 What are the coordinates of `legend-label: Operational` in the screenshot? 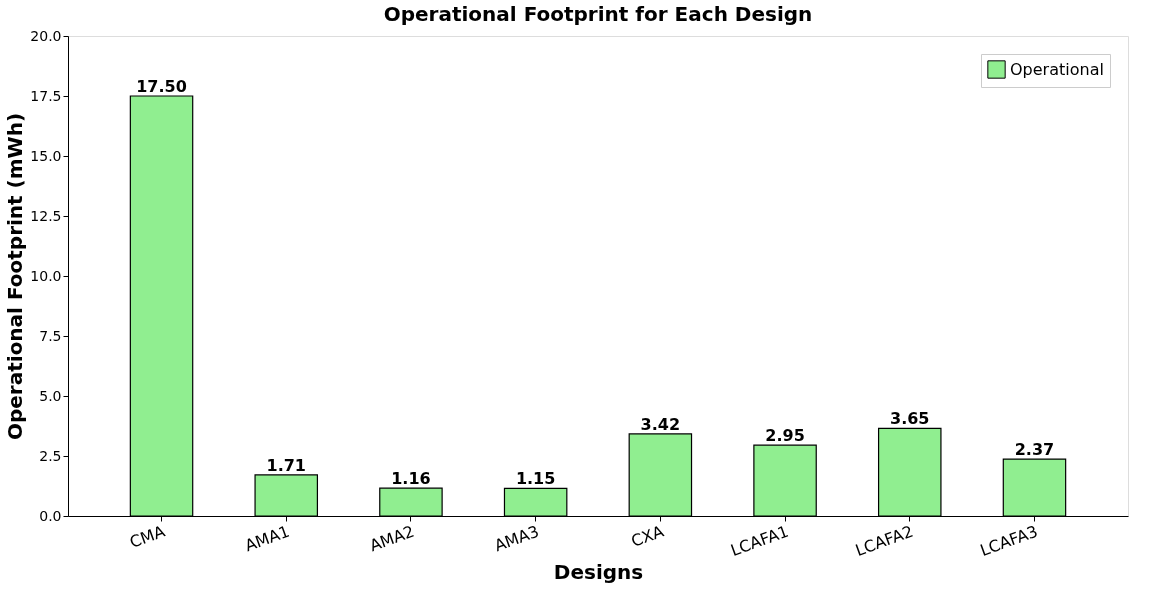 It's located at (1057, 69).